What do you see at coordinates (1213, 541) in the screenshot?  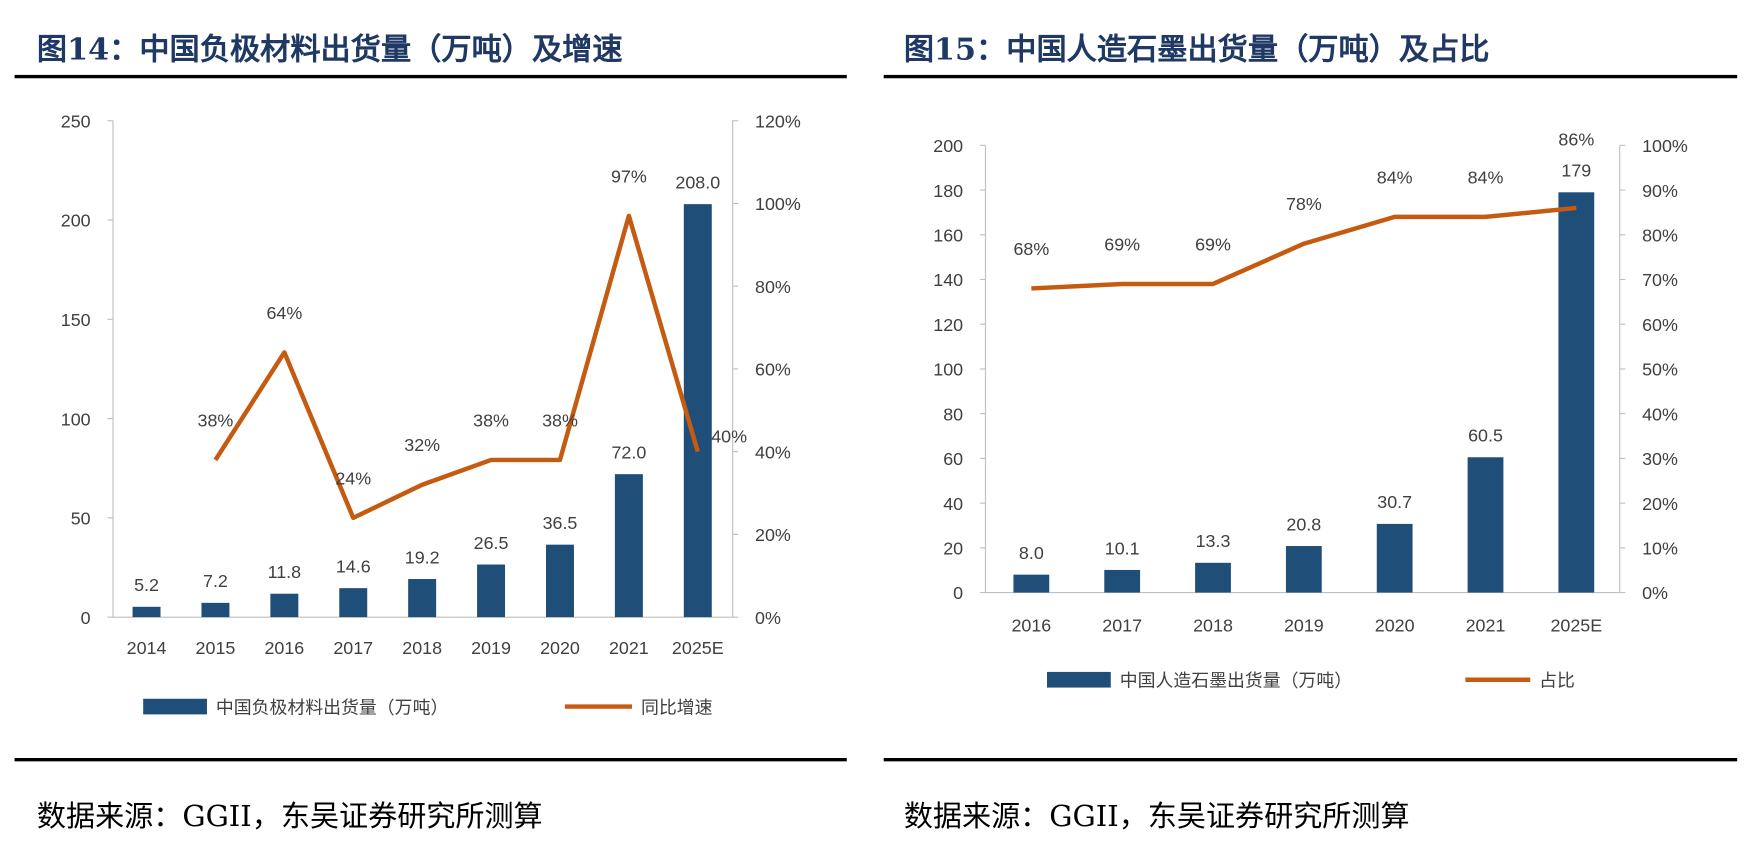 I see `bar-label: 13.3` at bounding box center [1213, 541].